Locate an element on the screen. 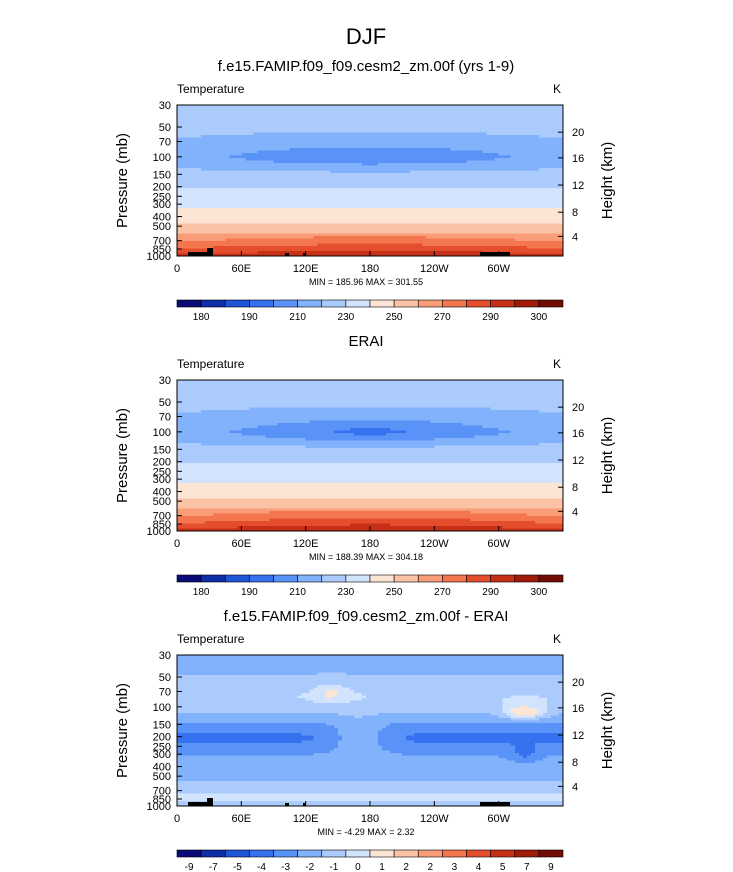 This screenshot has height=872, width=733. colorbar-label: -7 is located at coordinates (213, 867).